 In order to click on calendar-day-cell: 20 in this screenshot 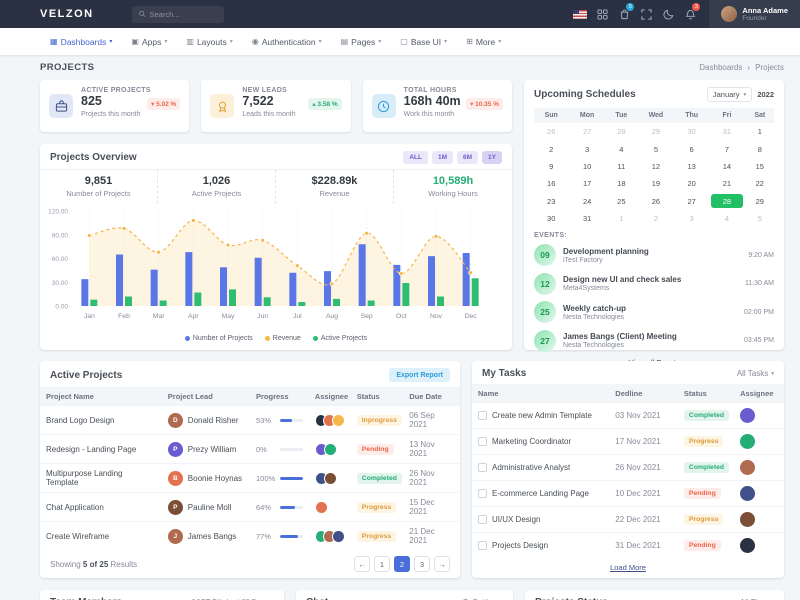, I will do `click(691, 184)`.